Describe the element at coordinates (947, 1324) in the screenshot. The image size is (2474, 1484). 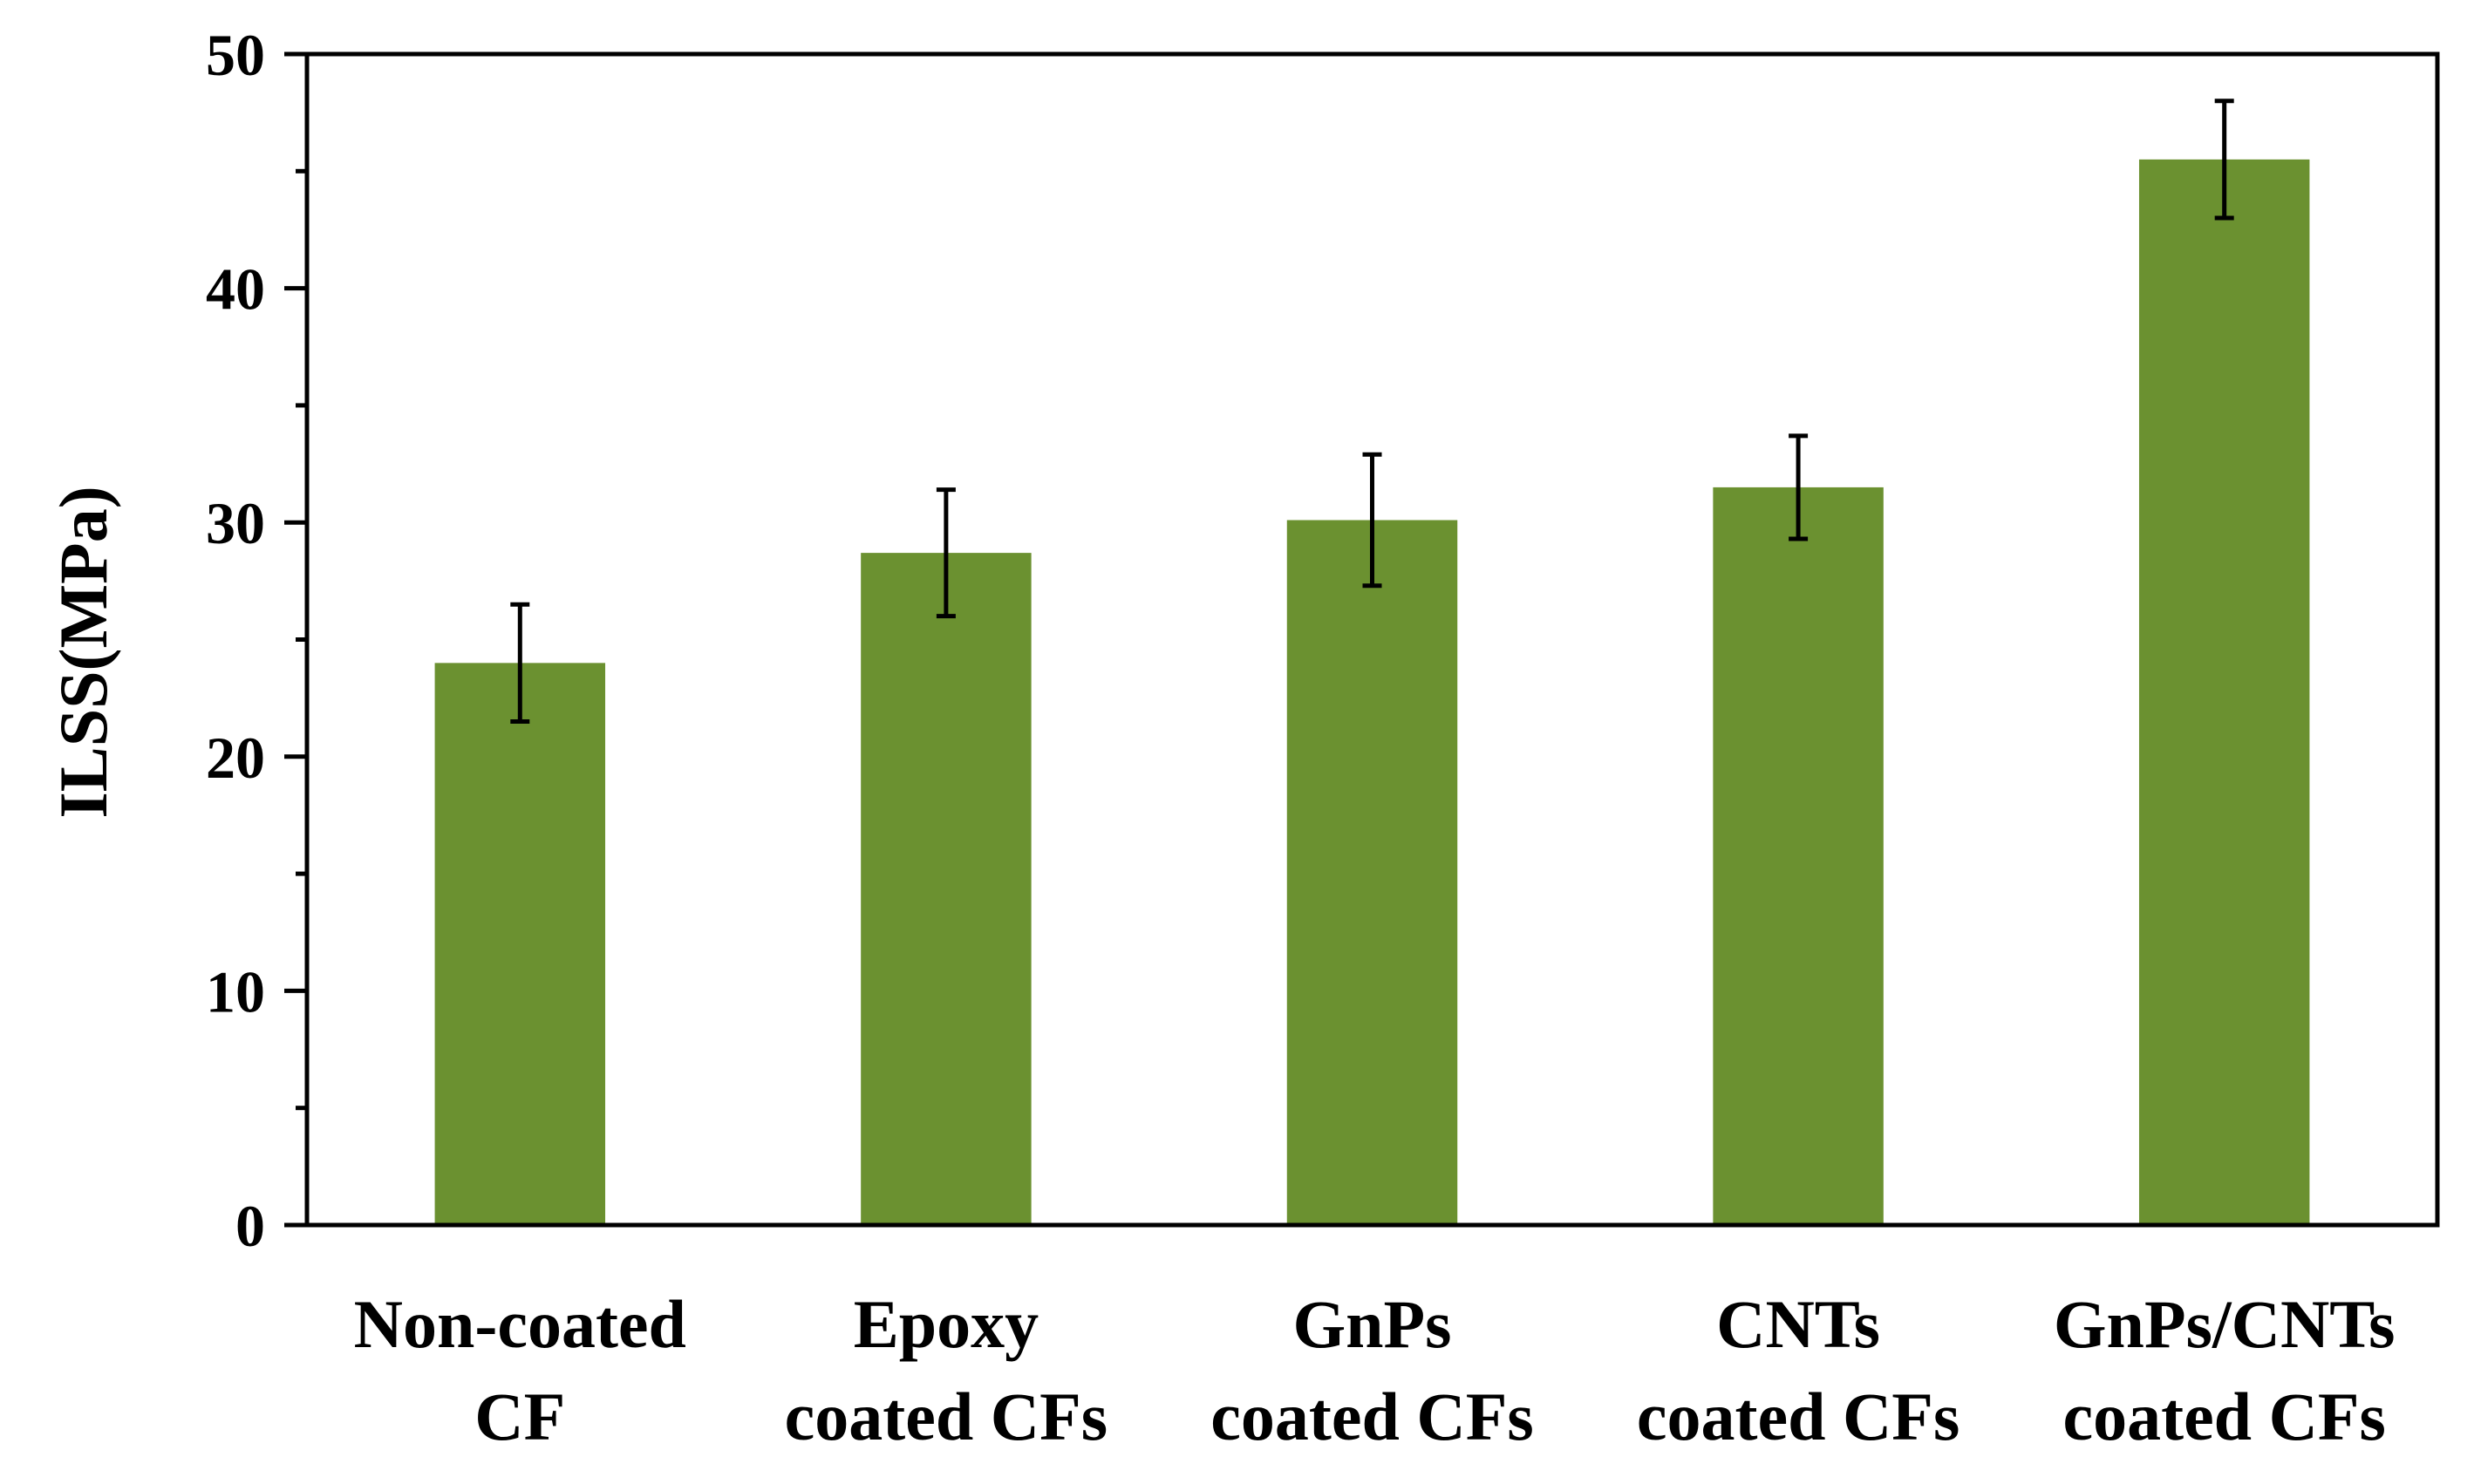
I see `x-tick-label-2-line-1: Epoxy` at that location.